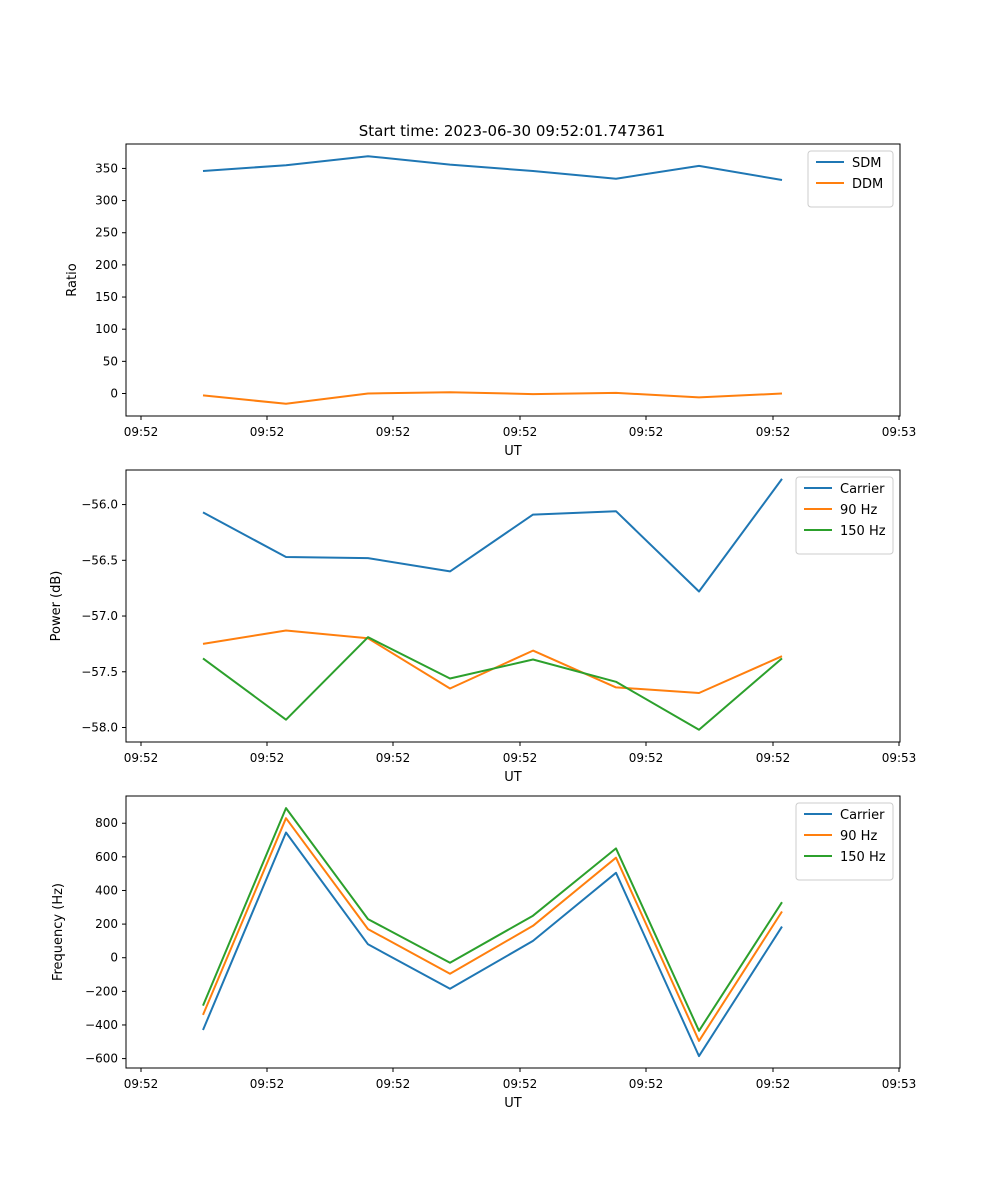  Describe the element at coordinates (106, 890) in the screenshot. I see `y-tick-label: 400` at that location.